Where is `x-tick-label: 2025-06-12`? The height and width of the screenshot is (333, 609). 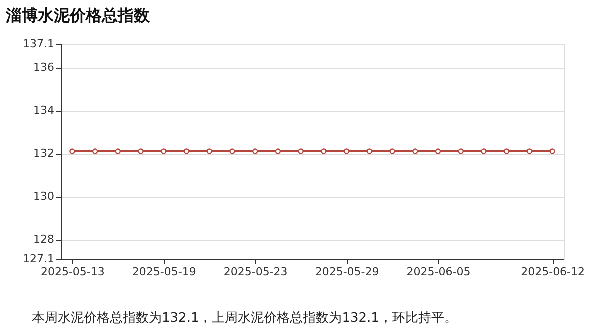 x-tick-label: 2025-06-12 is located at coordinates (553, 272).